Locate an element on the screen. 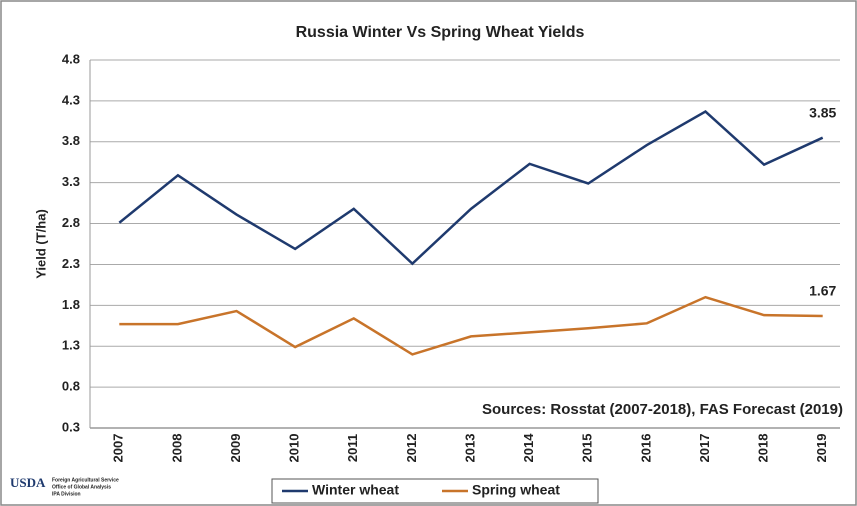 Image resolution: width=857 pixels, height=506 pixels. logo-text: IPA Division is located at coordinates (66, 494).